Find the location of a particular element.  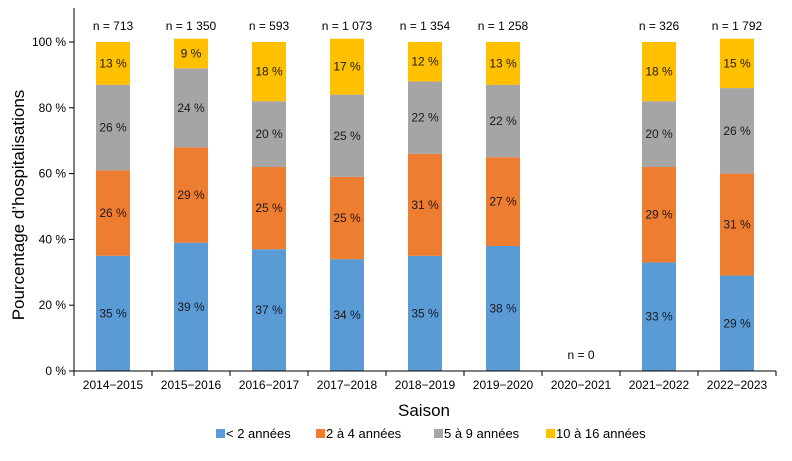

y-axis-ticks: 0 % 20 % 40 % 60 % 80 % 100 % is located at coordinates (53, 206).